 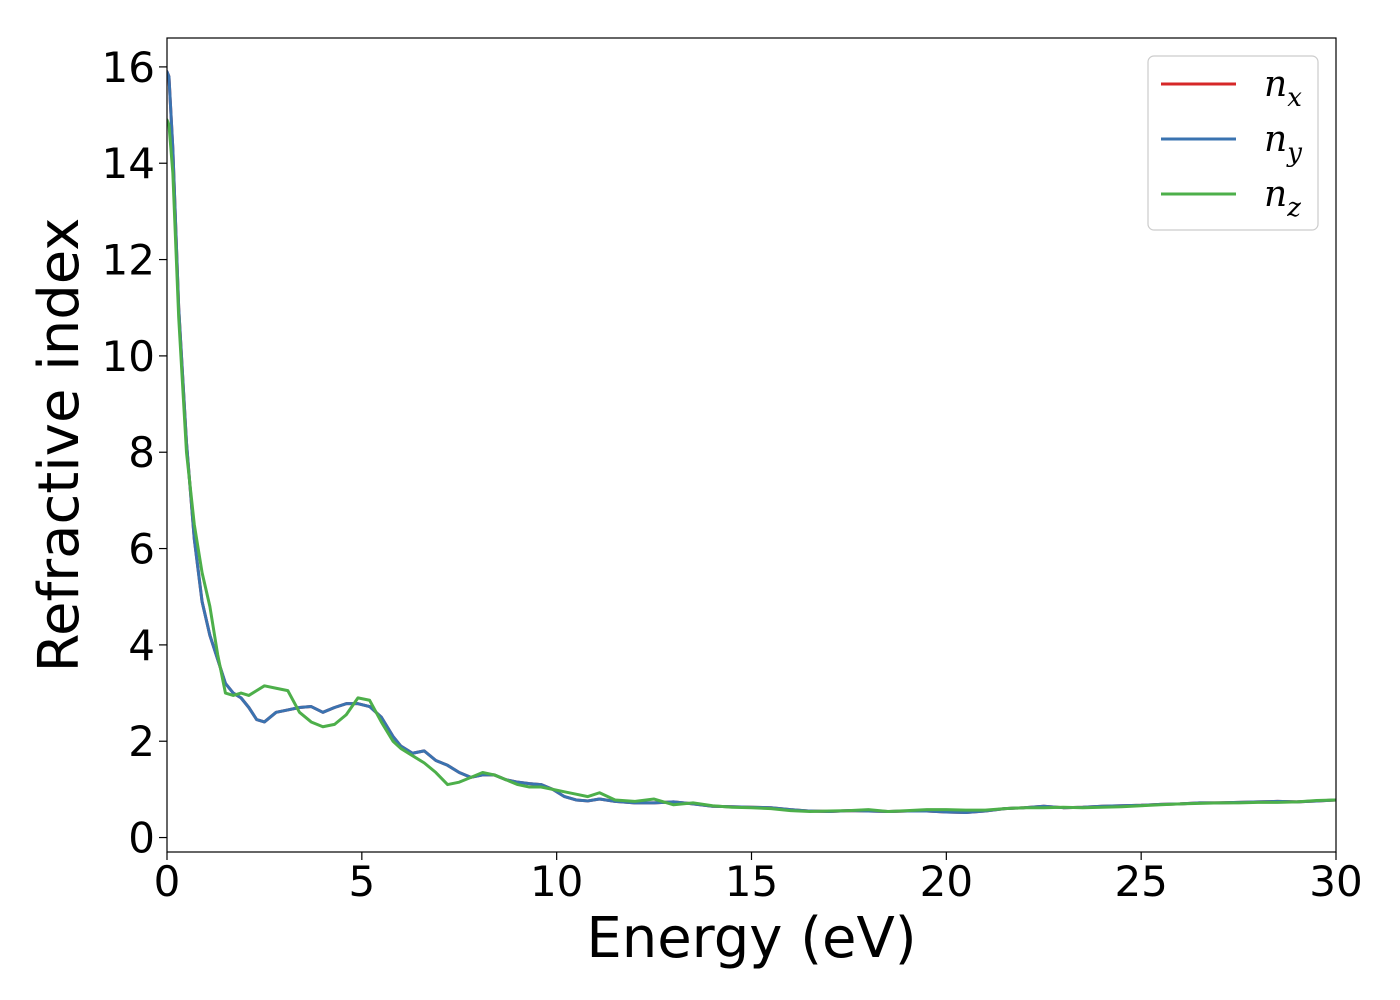 I want to click on legend-entry-label: ny, so click(x=1283, y=143).